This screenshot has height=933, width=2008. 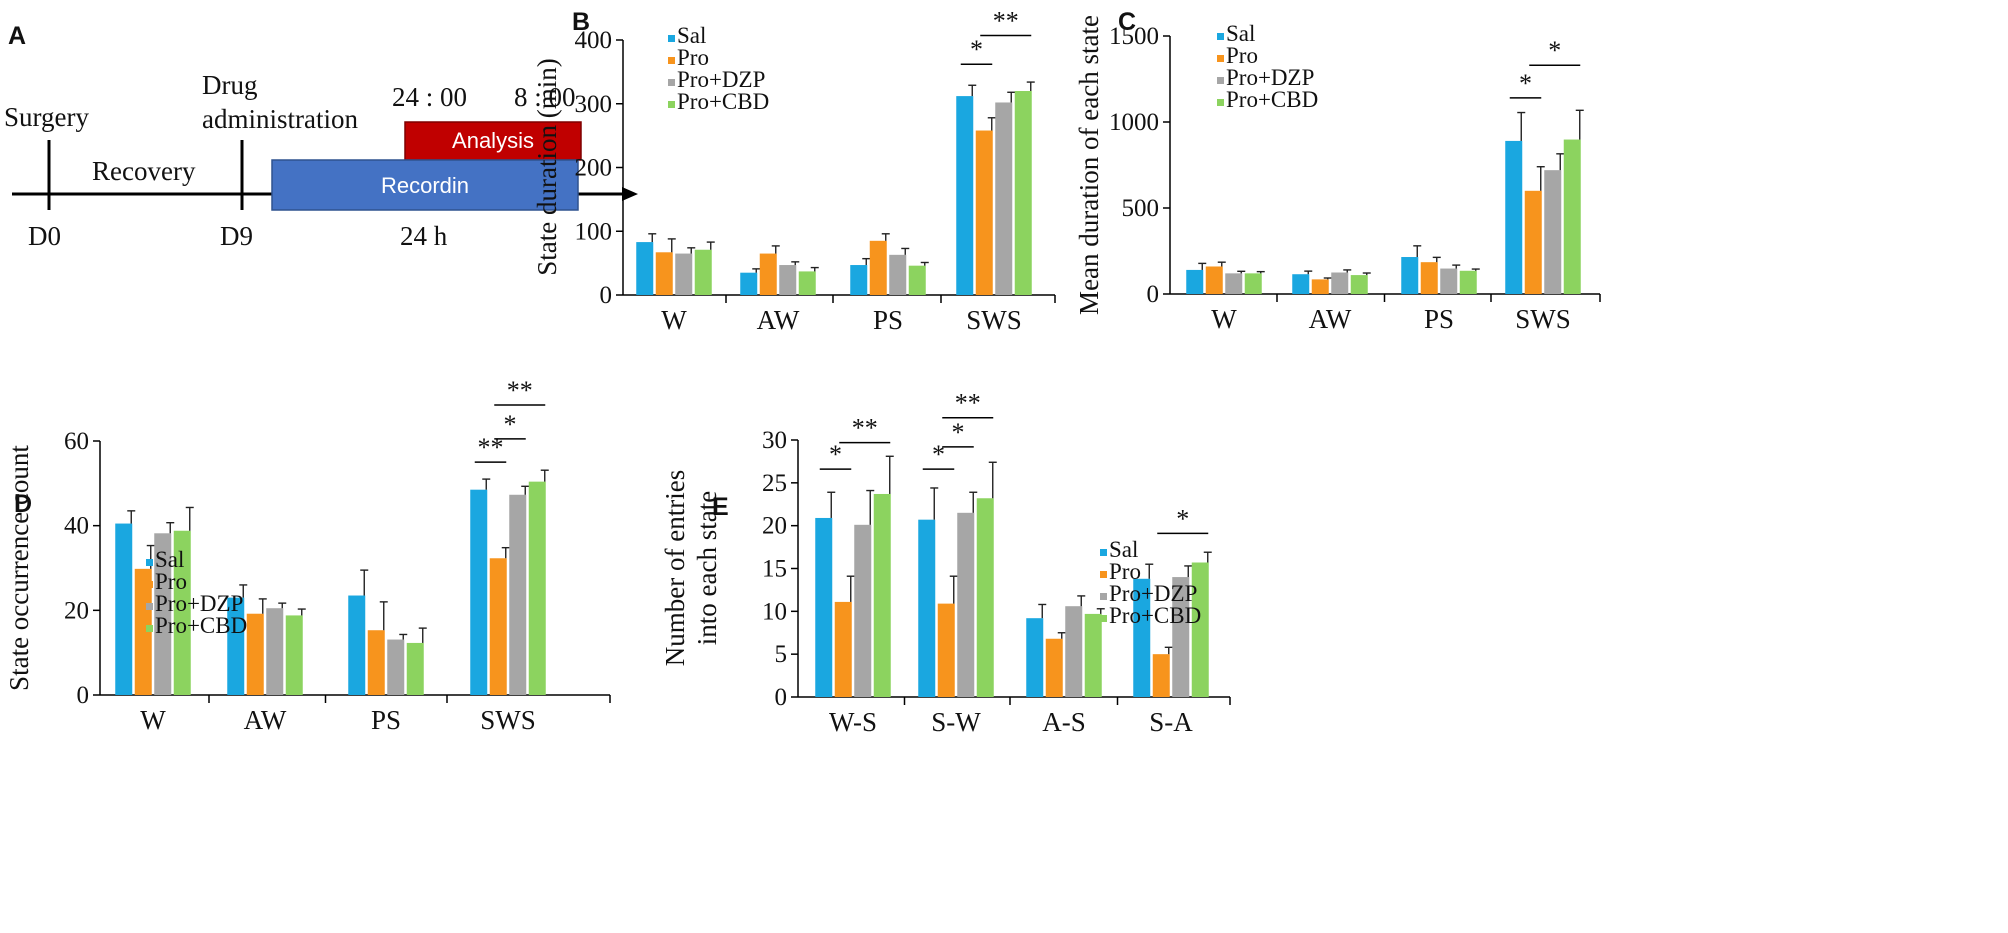 What do you see at coordinates (774, 483) in the screenshot?
I see `y-tick-label: 25` at bounding box center [774, 483].